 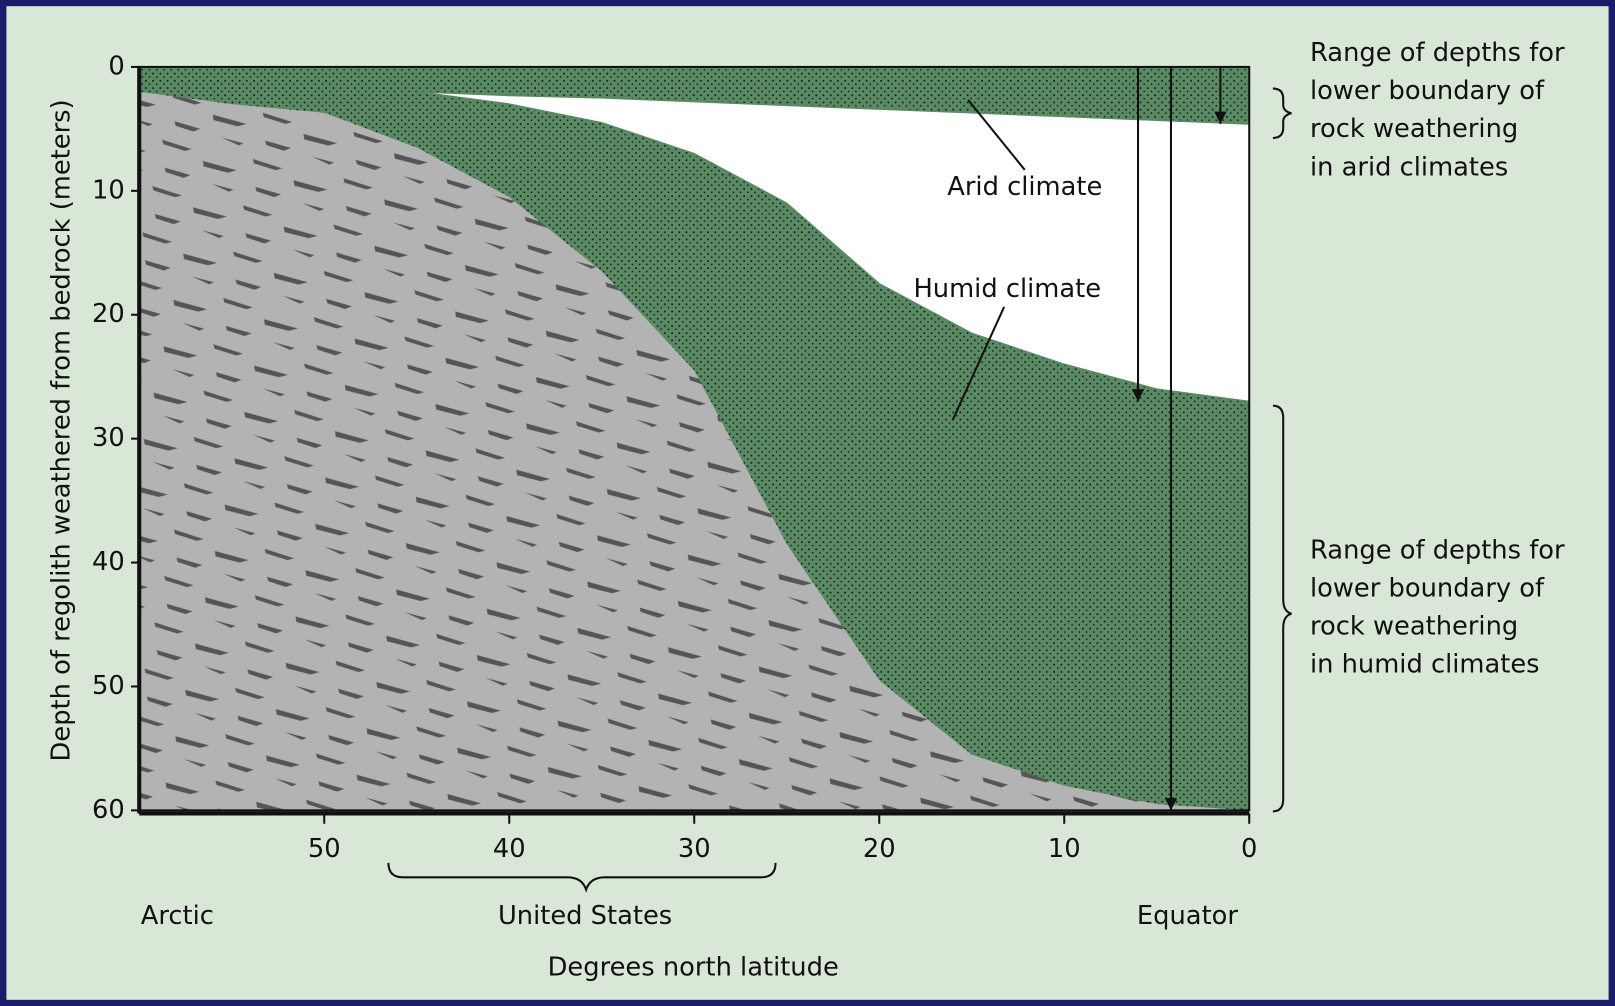 I want to click on x-tick-label: 30, so click(x=694, y=849).